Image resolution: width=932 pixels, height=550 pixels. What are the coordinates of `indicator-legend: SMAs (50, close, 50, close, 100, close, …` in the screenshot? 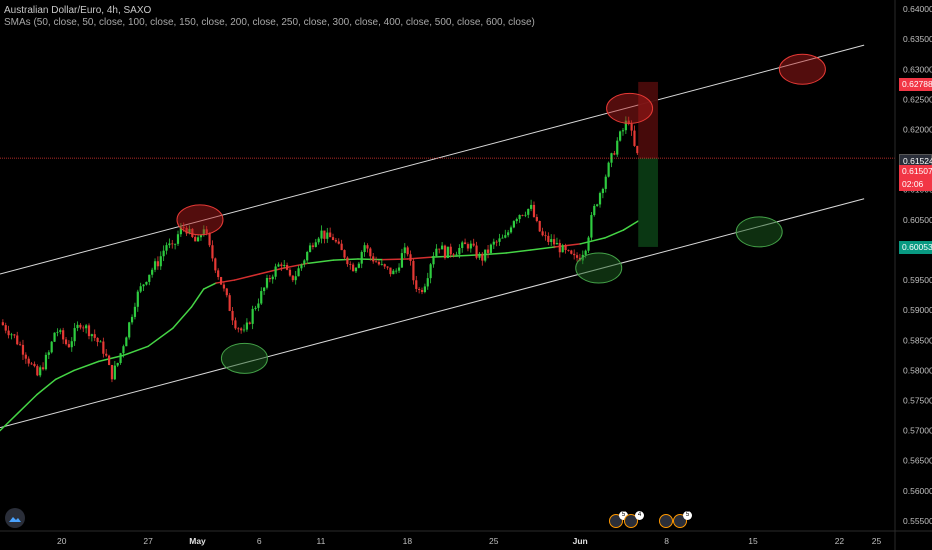 It's located at (269, 22).